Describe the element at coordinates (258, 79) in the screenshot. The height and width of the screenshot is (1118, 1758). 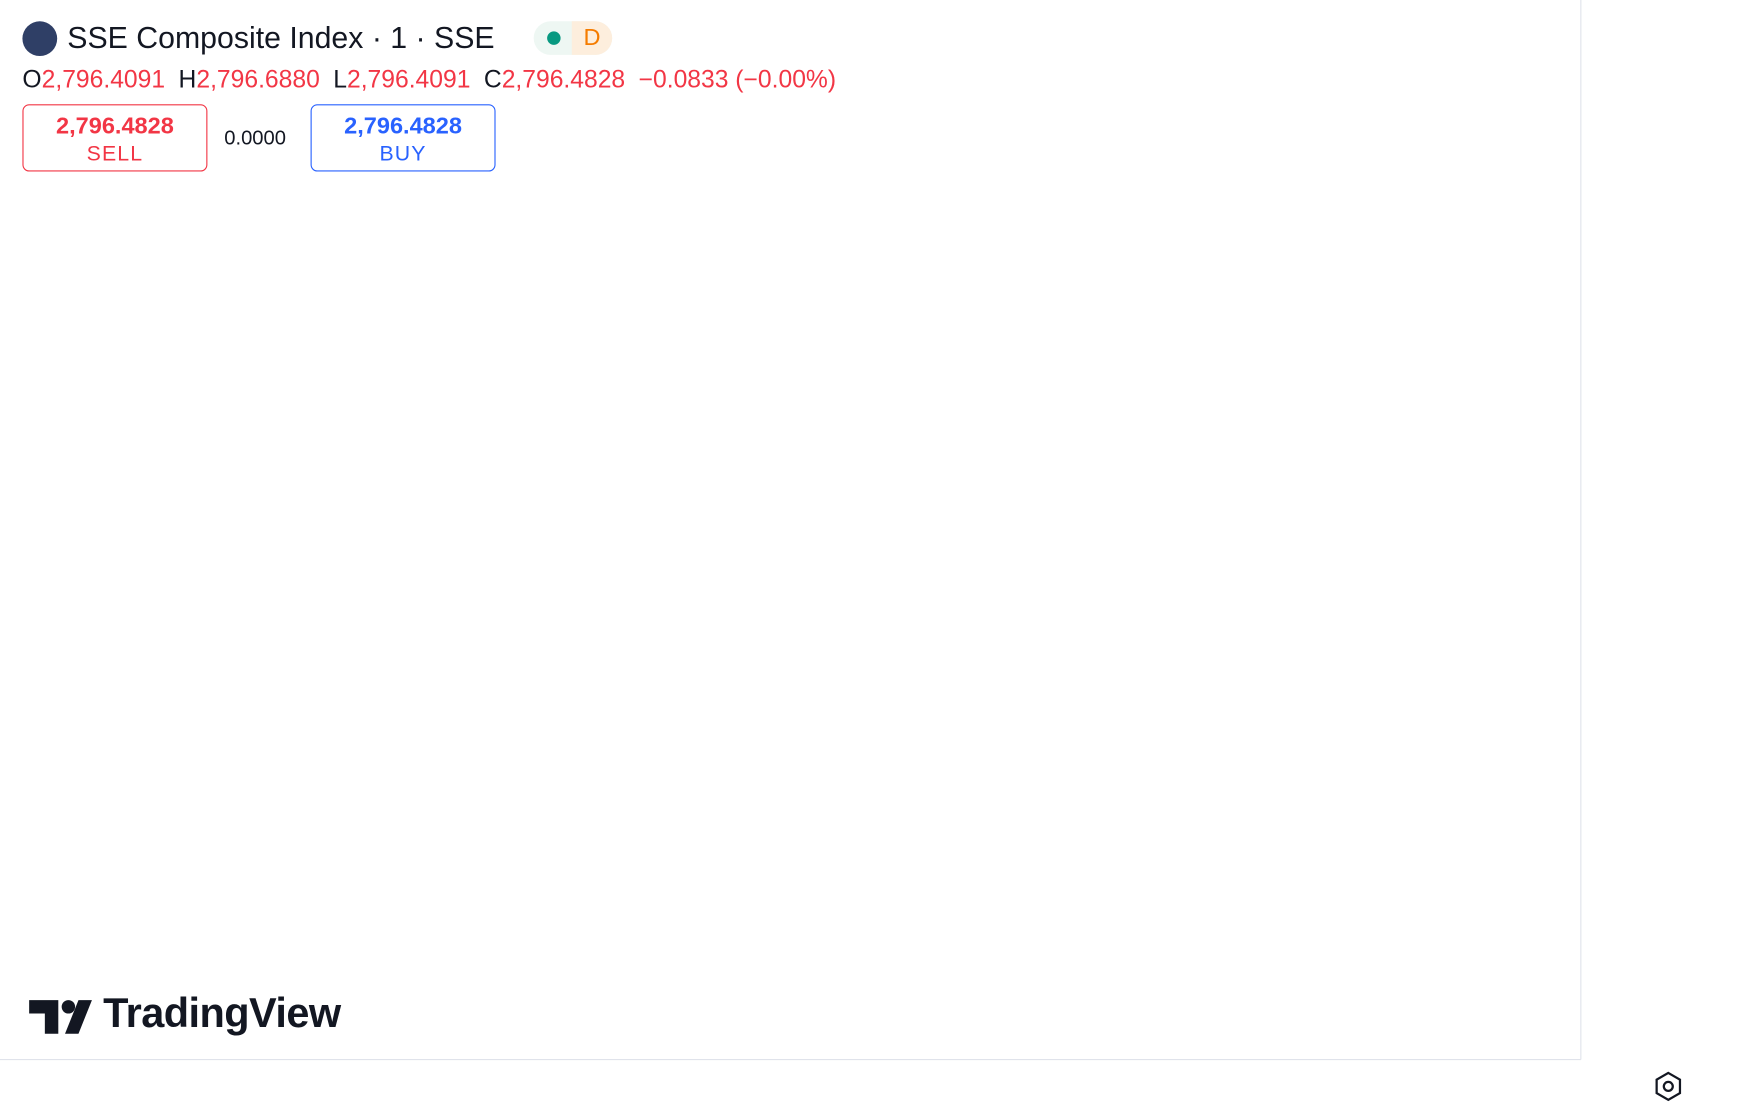
I see `high-value: 2,796.6880` at that location.